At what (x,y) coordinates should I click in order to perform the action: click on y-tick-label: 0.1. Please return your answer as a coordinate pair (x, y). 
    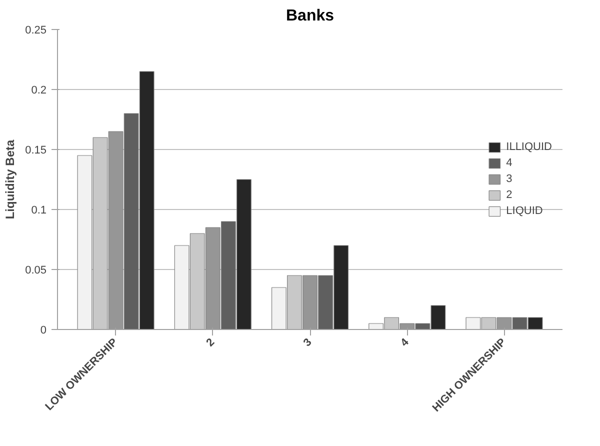
    Looking at the image, I should click on (39, 210).